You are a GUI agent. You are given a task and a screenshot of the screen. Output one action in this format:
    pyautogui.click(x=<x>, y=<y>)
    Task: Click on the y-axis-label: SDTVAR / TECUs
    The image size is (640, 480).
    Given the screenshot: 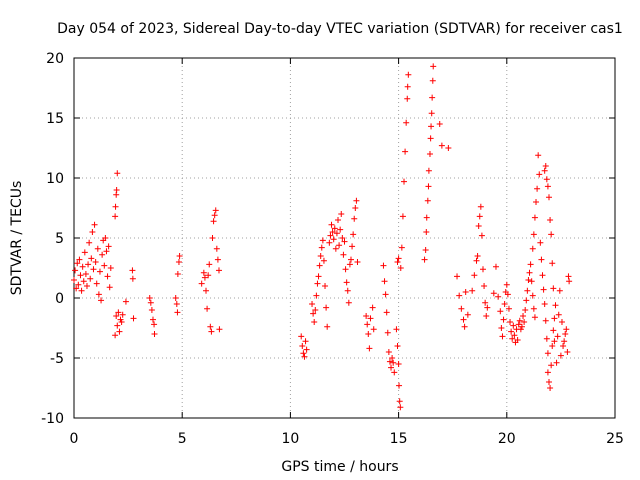 What is the action you would take?
    pyautogui.click(x=17, y=238)
    